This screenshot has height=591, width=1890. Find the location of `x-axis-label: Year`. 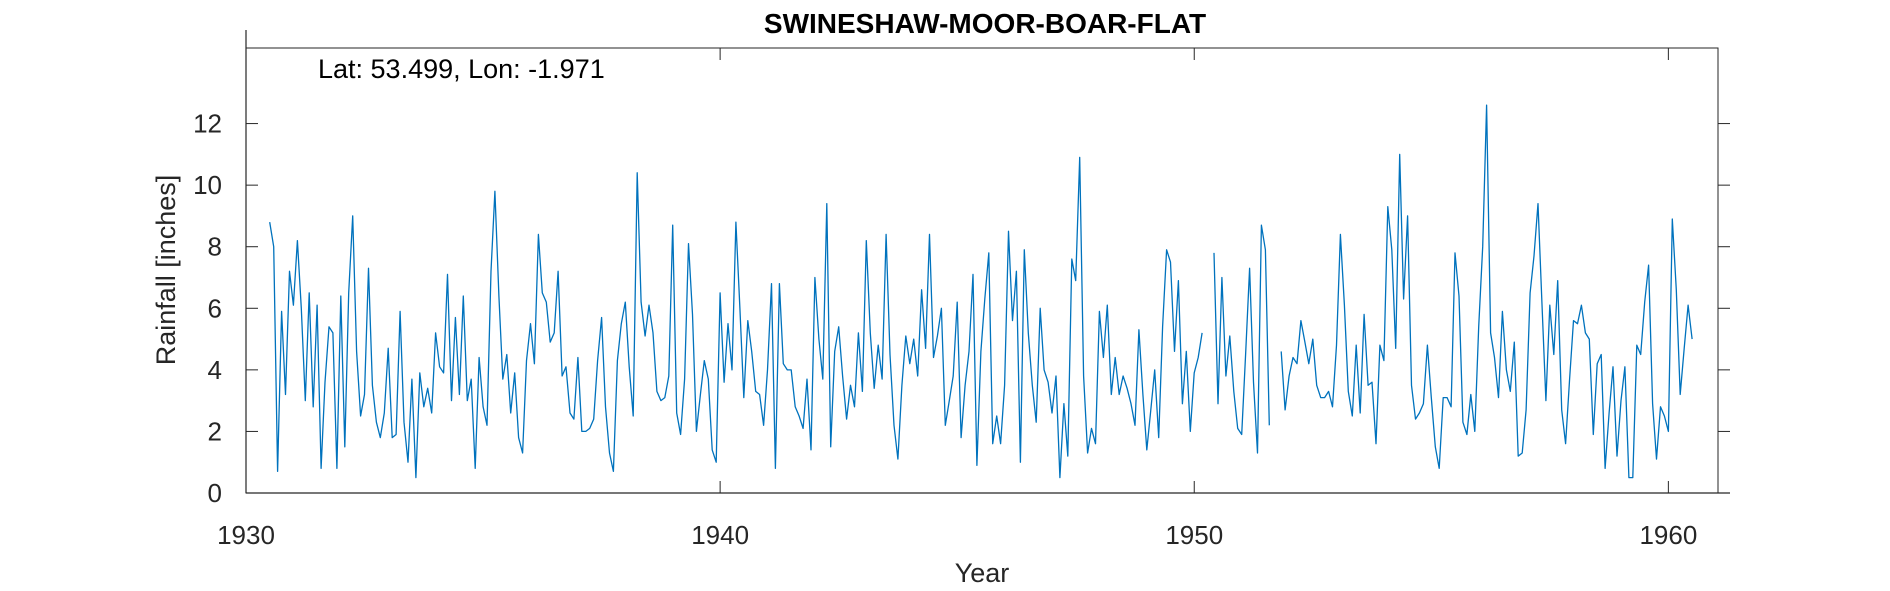

x-axis-label: Year is located at coordinates (982, 573).